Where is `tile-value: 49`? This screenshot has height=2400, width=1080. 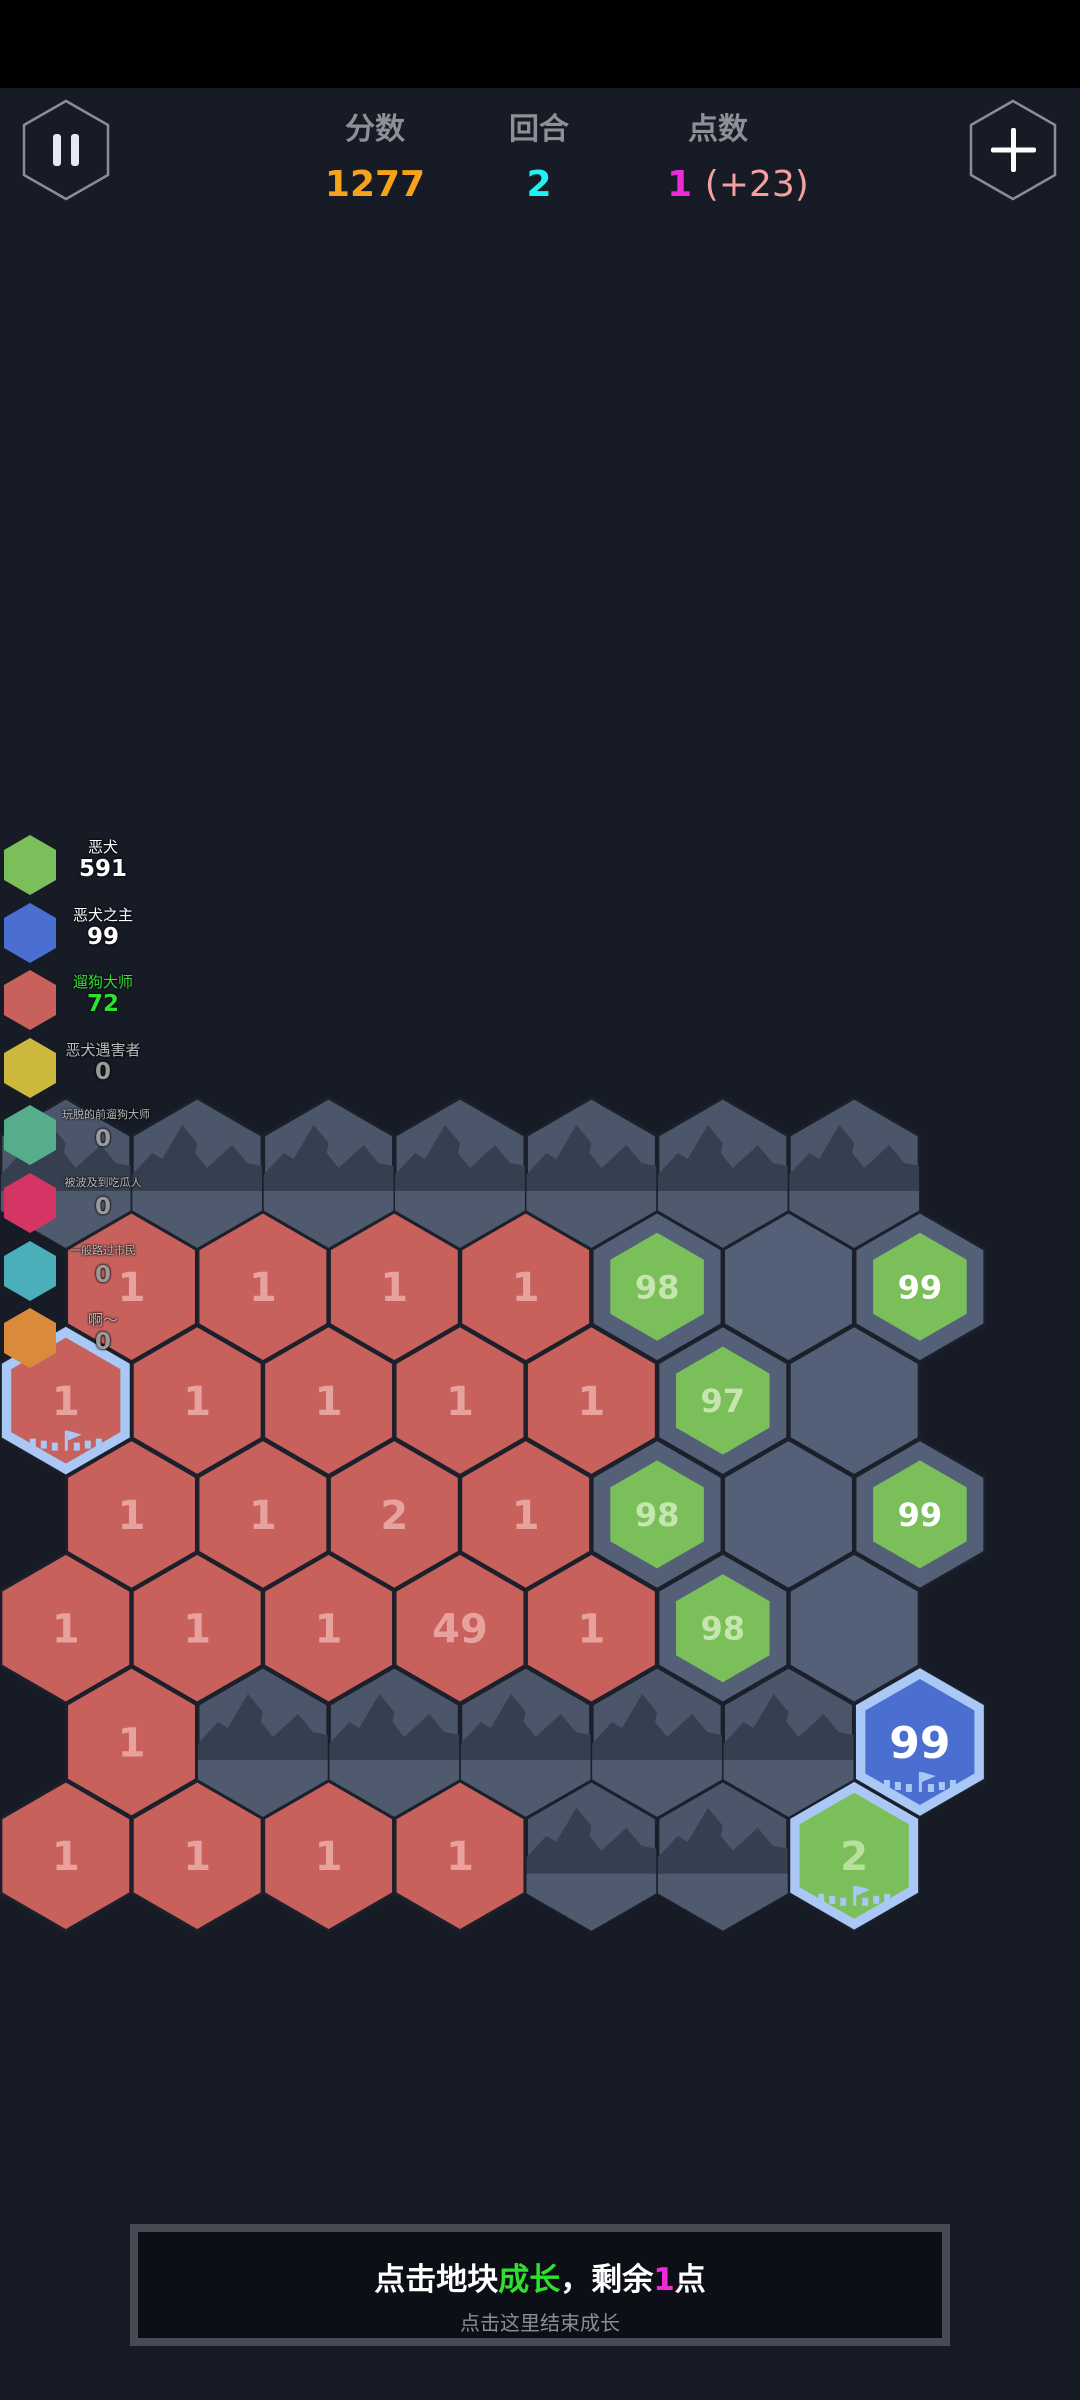
tile-value: 49 is located at coordinates (460, 1630).